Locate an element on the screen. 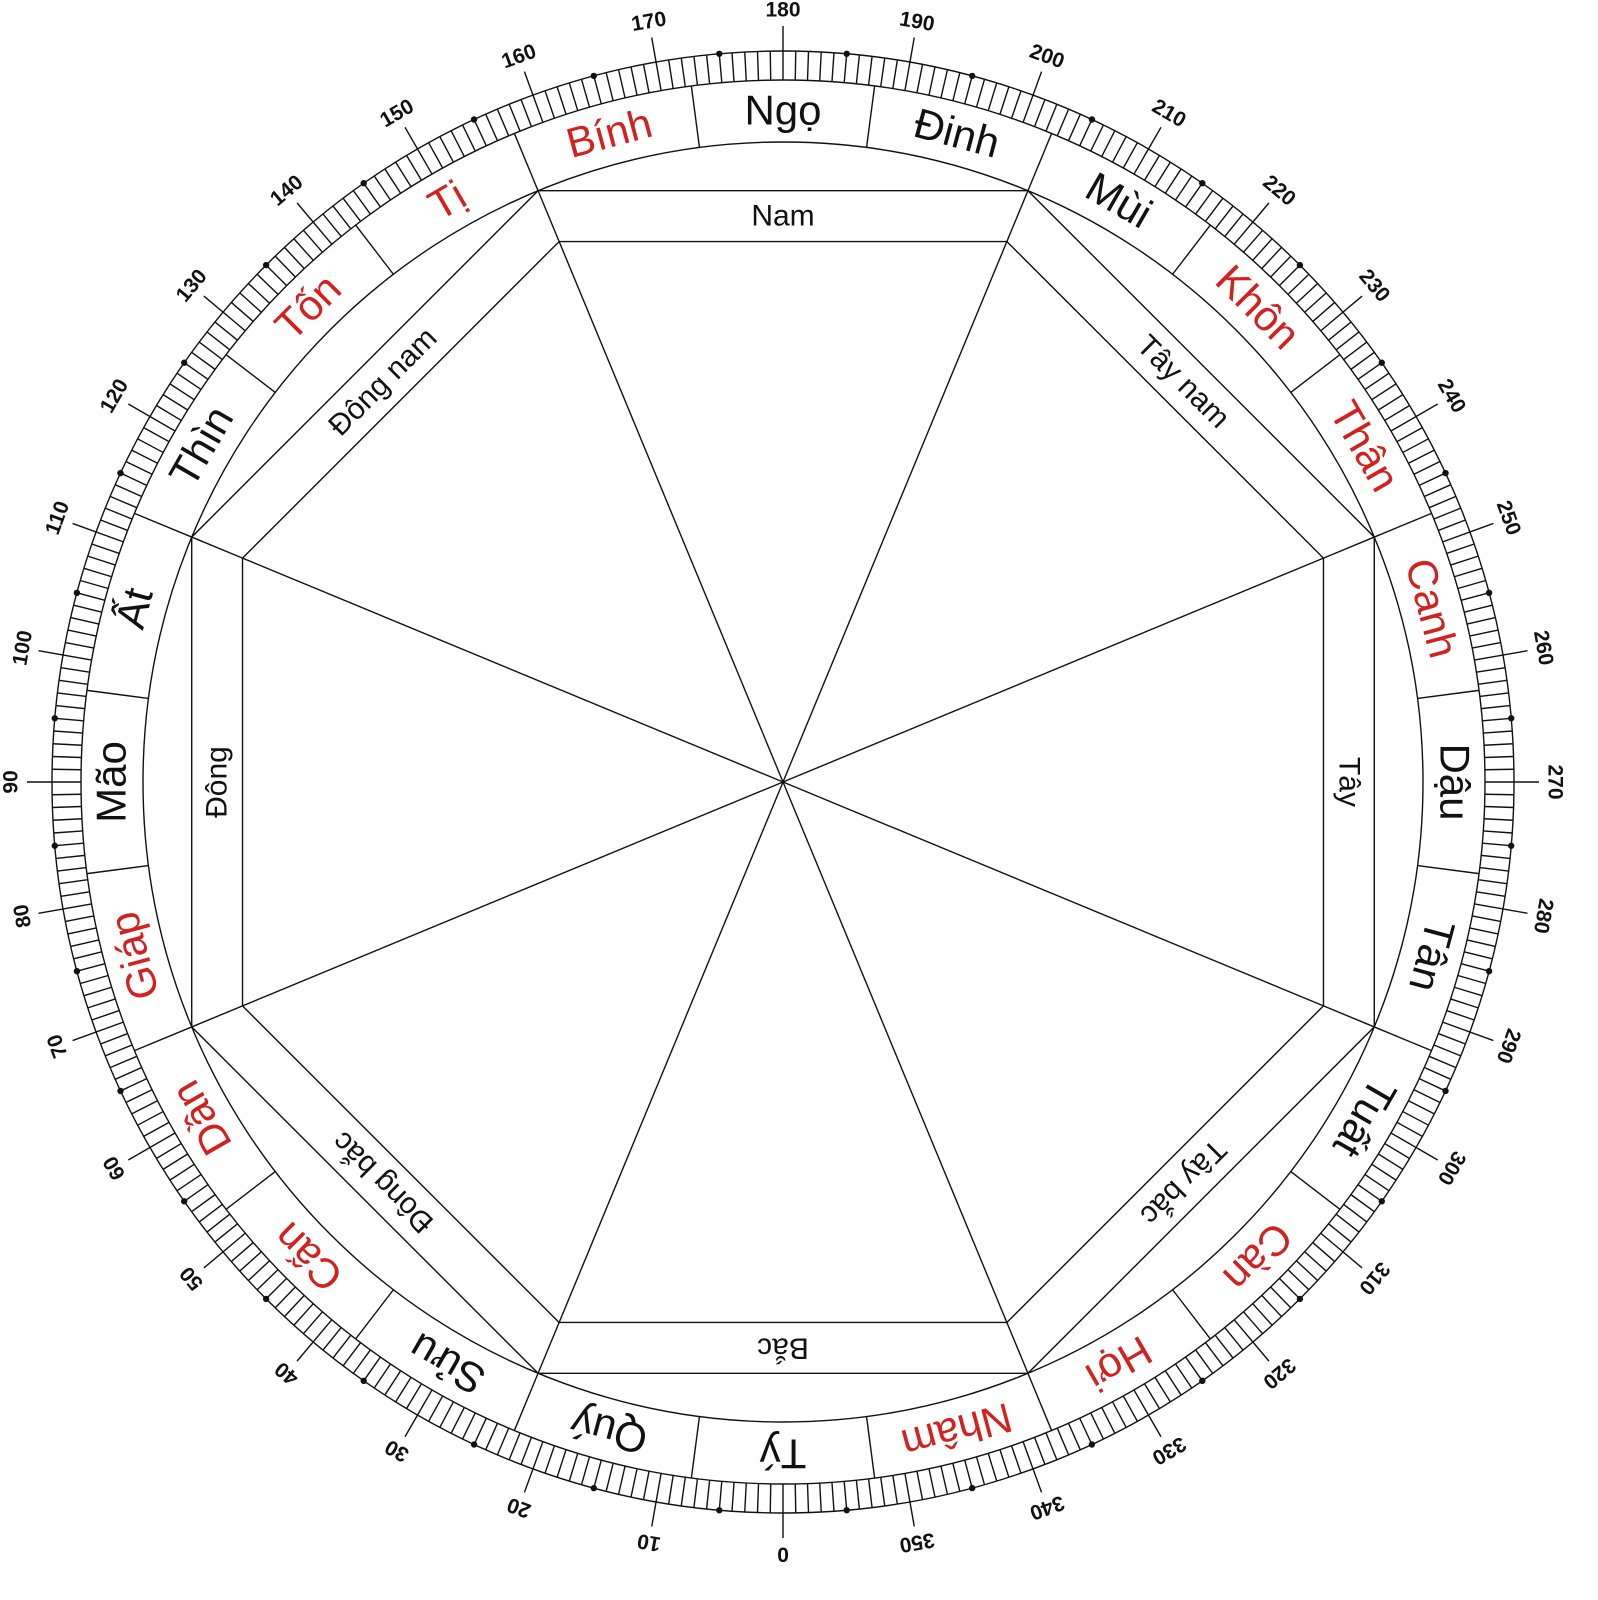  mountain-label: Ngọ is located at coordinates (782, 110).